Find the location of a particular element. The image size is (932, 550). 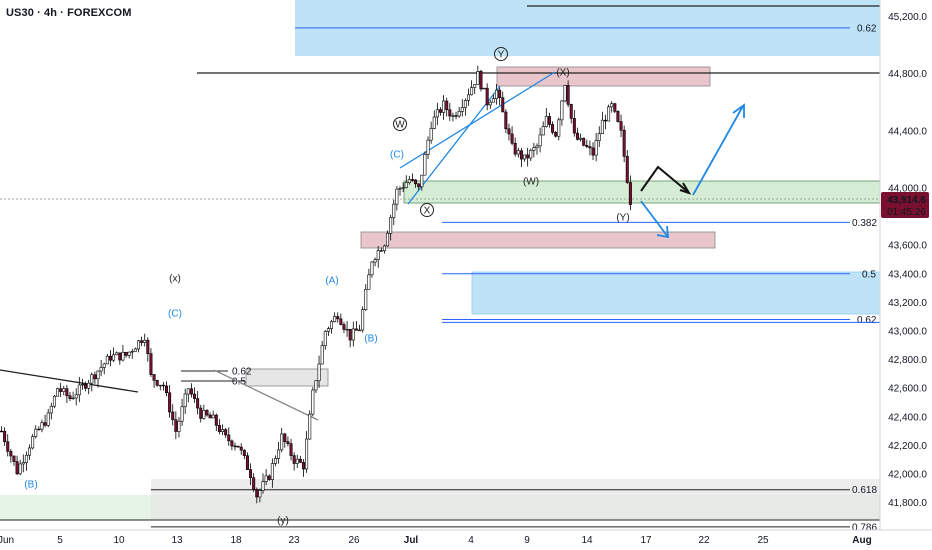

resistance-zone-red is located at coordinates (603, 76).